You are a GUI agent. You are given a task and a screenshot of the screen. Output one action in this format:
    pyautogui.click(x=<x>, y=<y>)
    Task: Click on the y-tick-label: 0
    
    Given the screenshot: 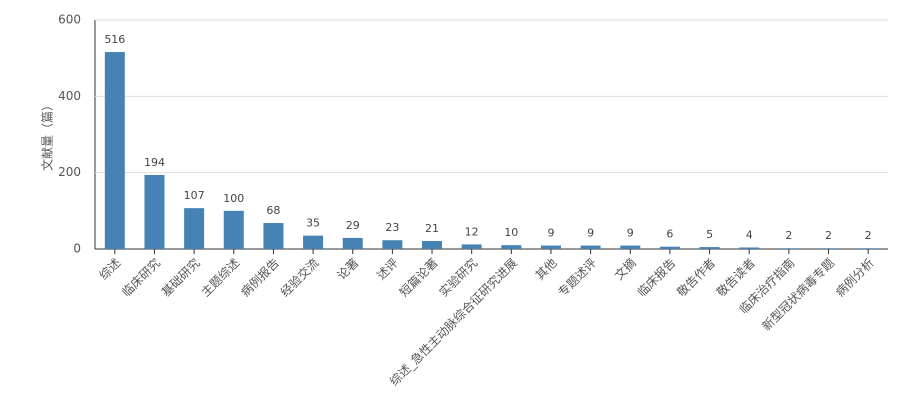 What is the action you would take?
    pyautogui.click(x=77, y=249)
    